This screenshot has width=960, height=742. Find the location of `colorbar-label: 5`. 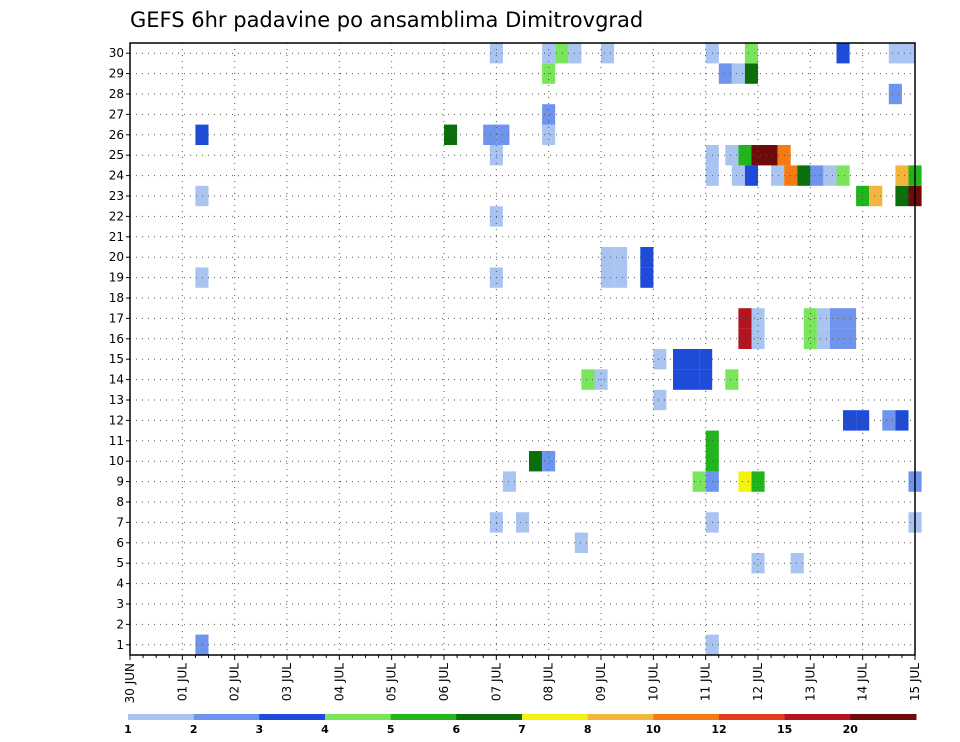

colorbar-label: 5 is located at coordinates (391, 729).